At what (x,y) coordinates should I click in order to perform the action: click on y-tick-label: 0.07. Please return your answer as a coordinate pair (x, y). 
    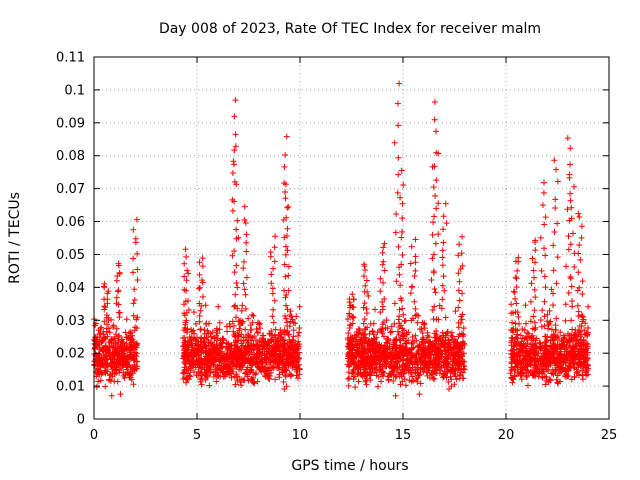
    Looking at the image, I should click on (70, 189).